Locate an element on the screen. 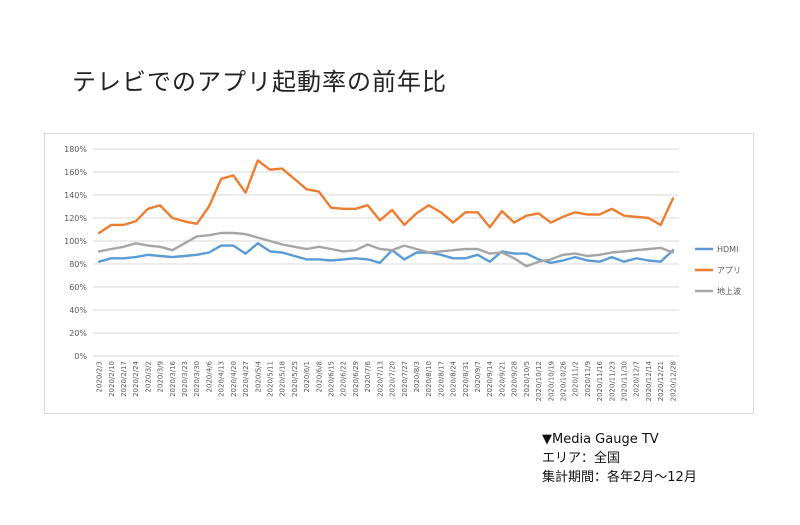  x-tick-label: 2020/11/2 is located at coordinates (576, 379).